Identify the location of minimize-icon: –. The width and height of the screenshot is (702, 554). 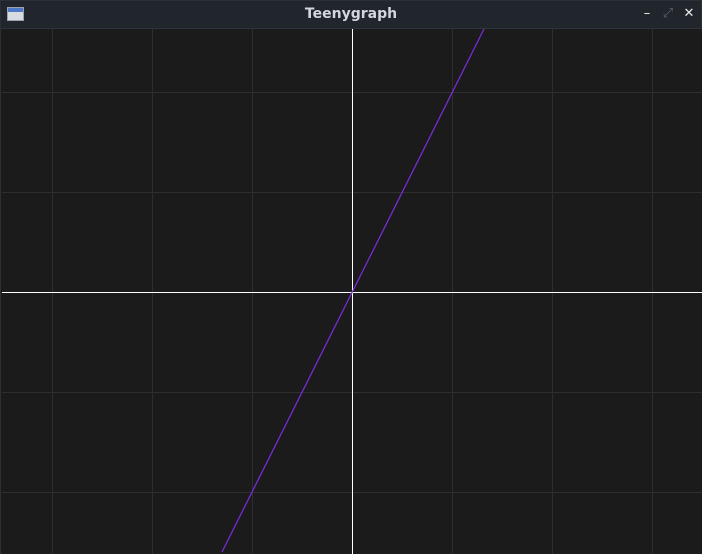
(647, 13).